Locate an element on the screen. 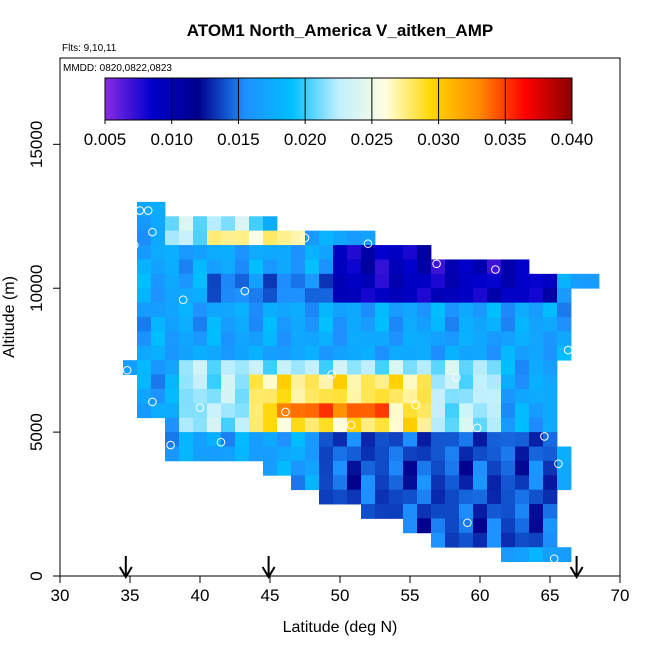 The width and height of the screenshot is (650, 650). y-tick-label: 15000 is located at coordinates (36, 144).